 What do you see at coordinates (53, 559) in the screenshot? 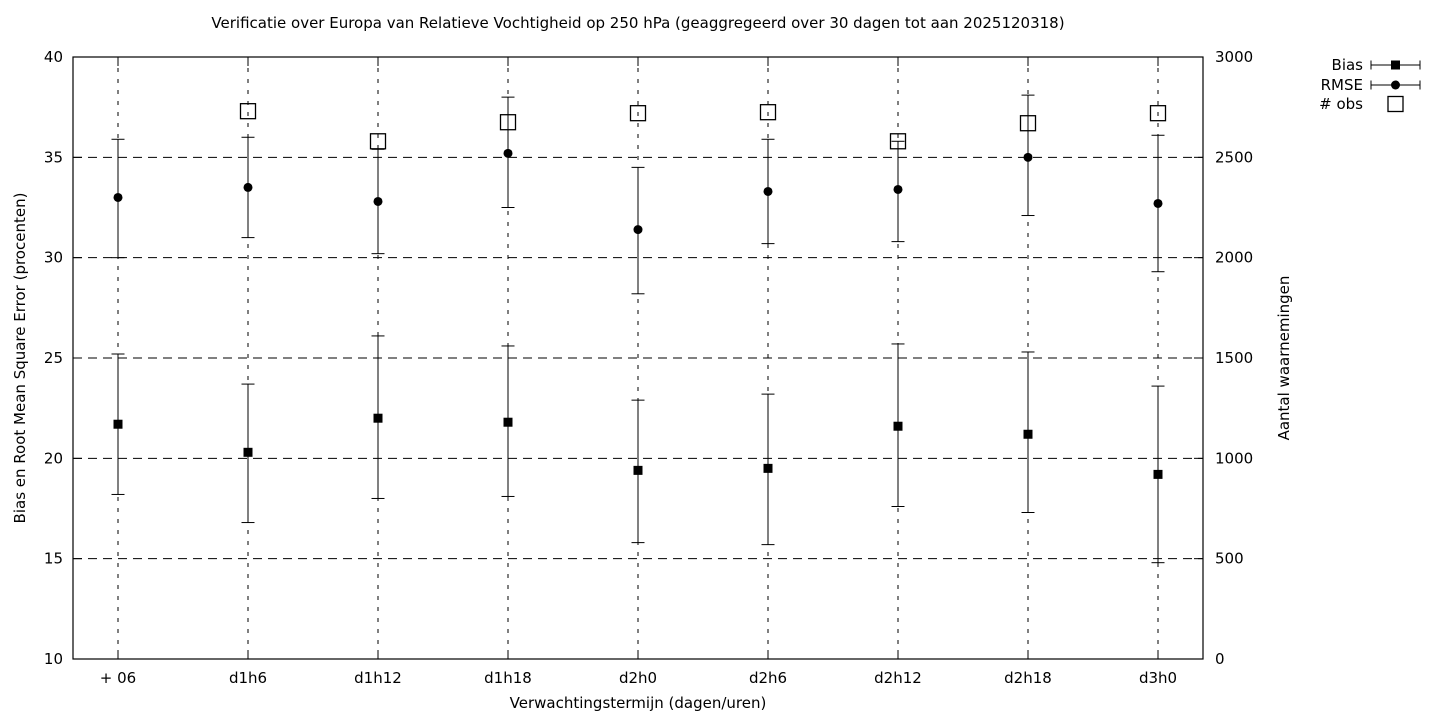
I see `y-tick-label-left: 15` at bounding box center [53, 559].